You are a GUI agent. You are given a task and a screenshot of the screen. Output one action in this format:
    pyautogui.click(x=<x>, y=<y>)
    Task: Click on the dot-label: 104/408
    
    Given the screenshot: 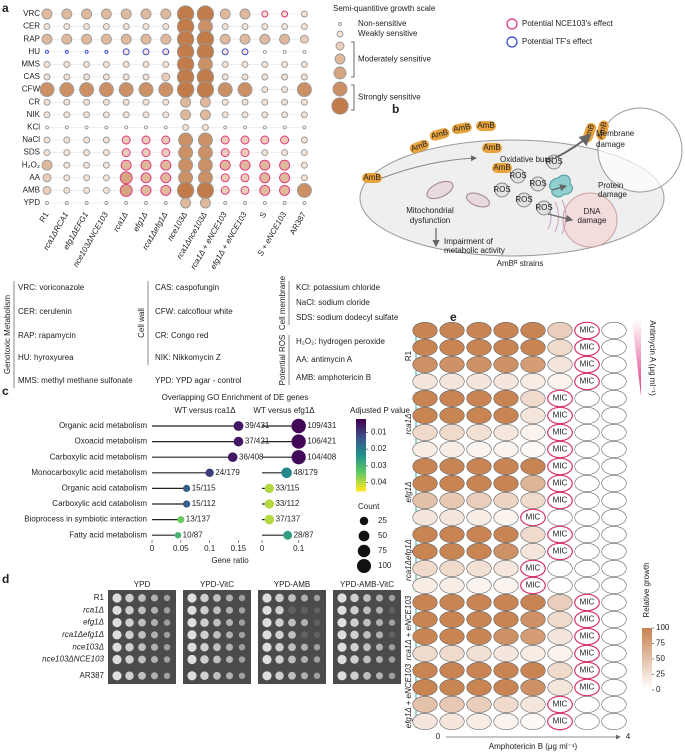 What is the action you would take?
    pyautogui.click(x=321, y=456)
    